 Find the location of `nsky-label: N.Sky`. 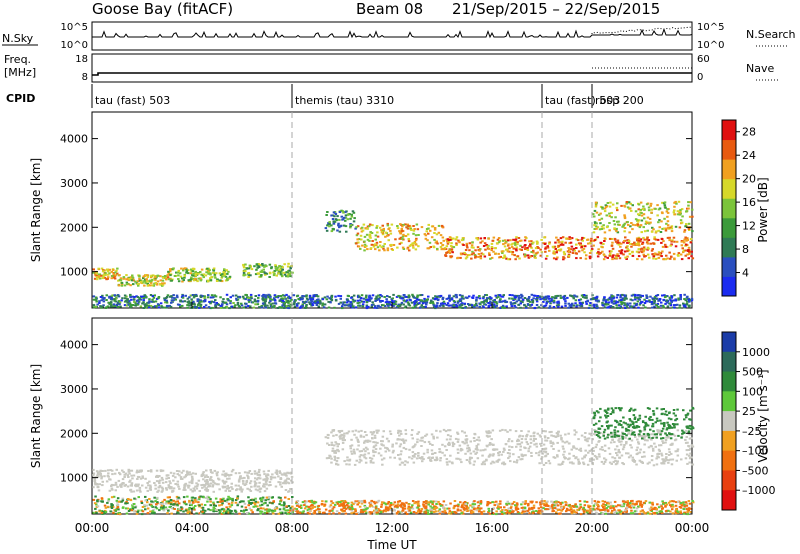

nsky-label: N.Sky is located at coordinates (18, 38).